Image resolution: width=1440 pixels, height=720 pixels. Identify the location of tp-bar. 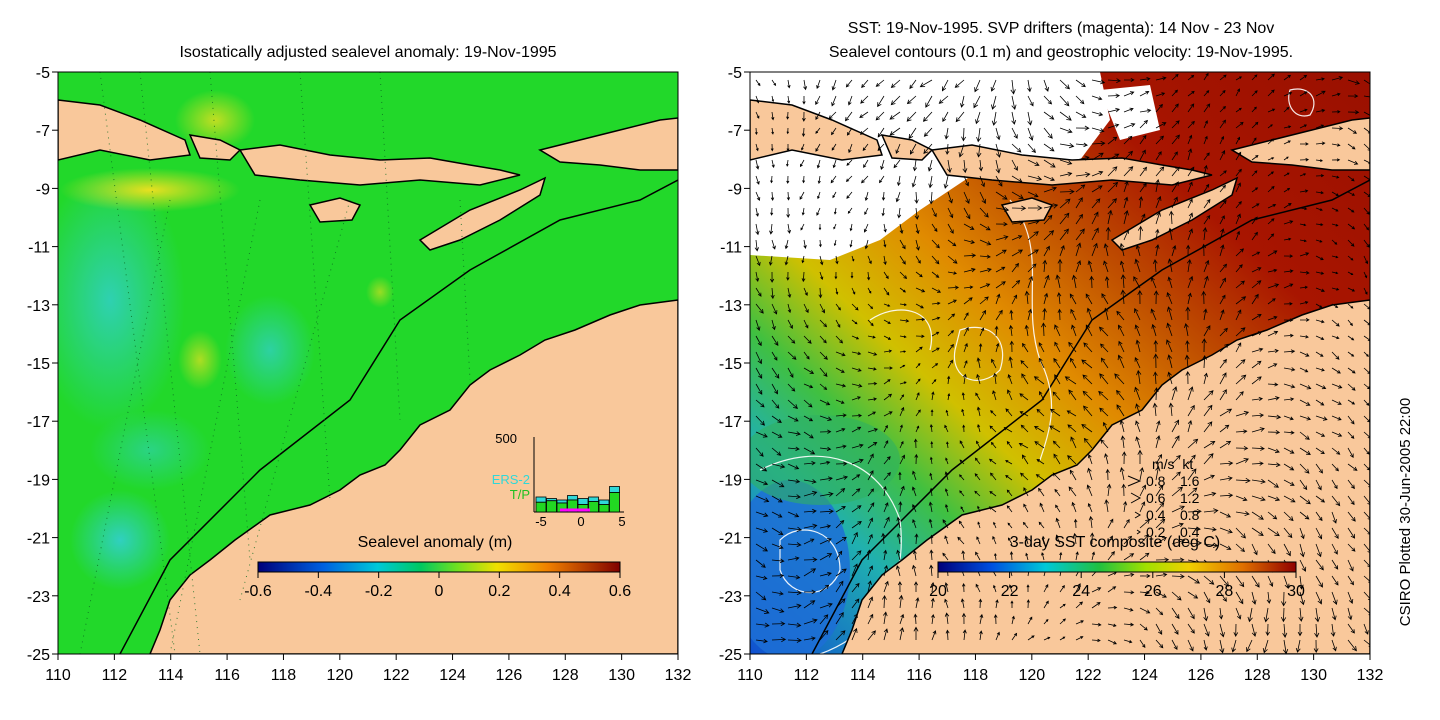
(572, 506).